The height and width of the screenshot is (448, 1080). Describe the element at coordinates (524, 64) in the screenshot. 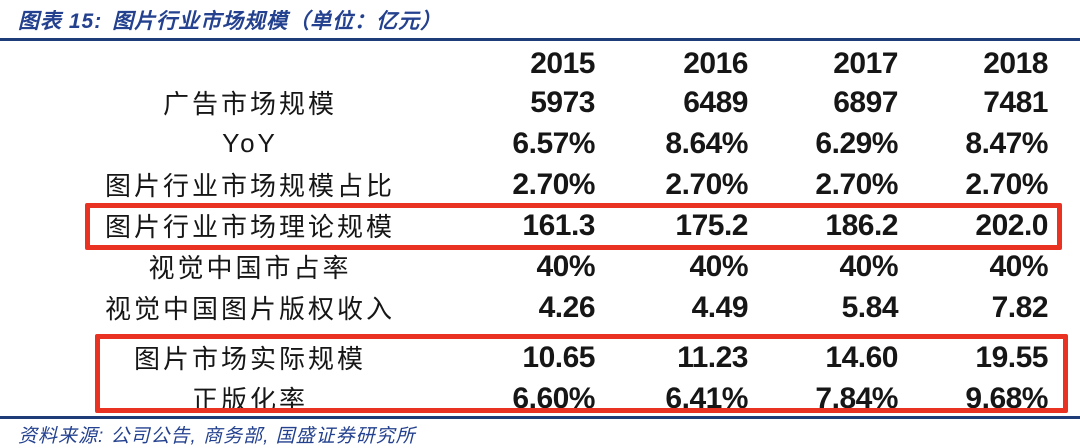

I see `table-header-row: 2015 2016 2017 2018` at that location.